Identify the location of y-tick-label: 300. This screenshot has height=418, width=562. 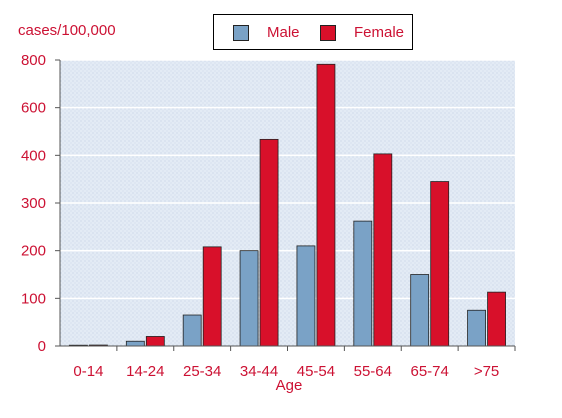
(33, 203).